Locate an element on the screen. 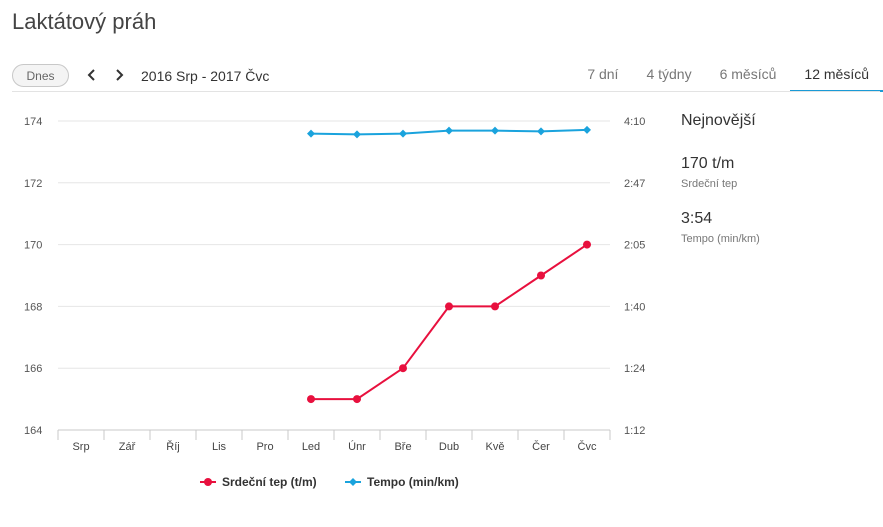  tab-6-months: 6 měsíců is located at coordinates (748, 74).